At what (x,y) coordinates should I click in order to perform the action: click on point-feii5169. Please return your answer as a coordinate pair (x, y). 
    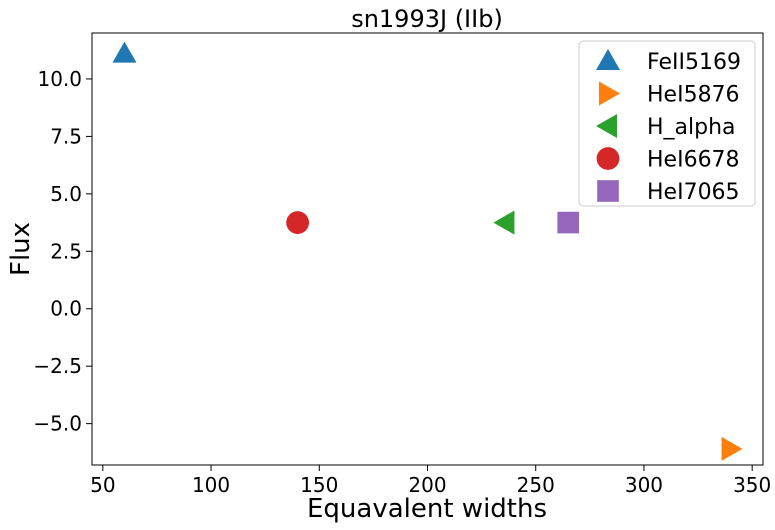
    Looking at the image, I should click on (124, 52).